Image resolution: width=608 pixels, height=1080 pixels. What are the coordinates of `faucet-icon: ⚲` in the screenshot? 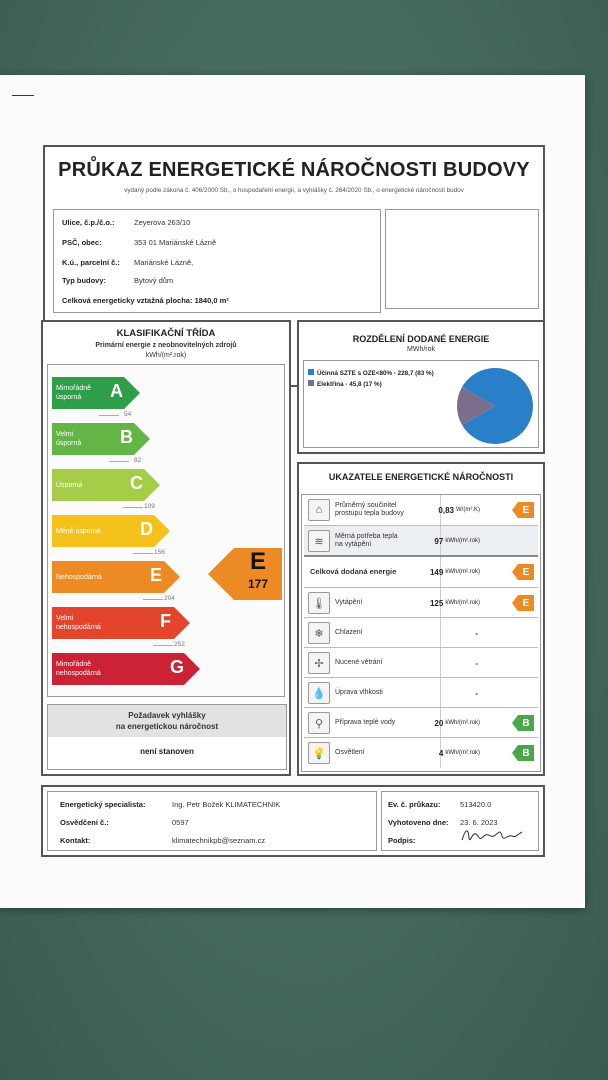 It's located at (319, 723).